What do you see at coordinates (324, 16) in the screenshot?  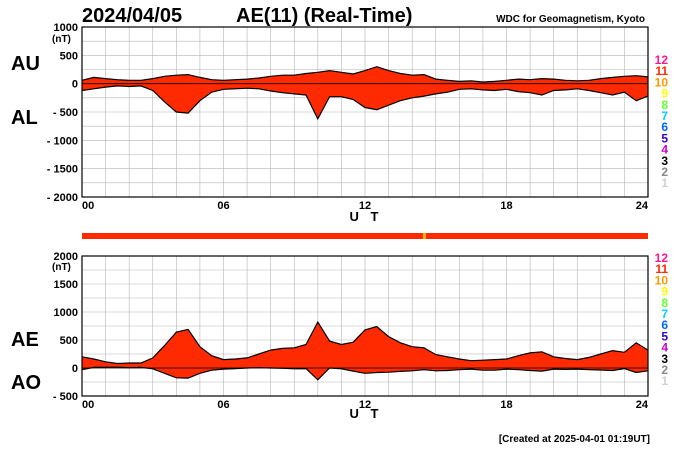 I see `index-title: AE(11) (Real-Time)` at bounding box center [324, 16].